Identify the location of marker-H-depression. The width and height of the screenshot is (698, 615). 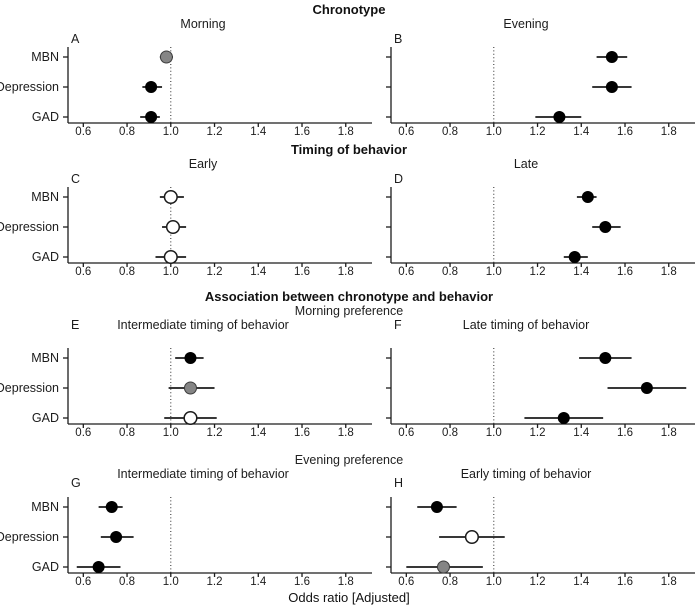
(471, 537).